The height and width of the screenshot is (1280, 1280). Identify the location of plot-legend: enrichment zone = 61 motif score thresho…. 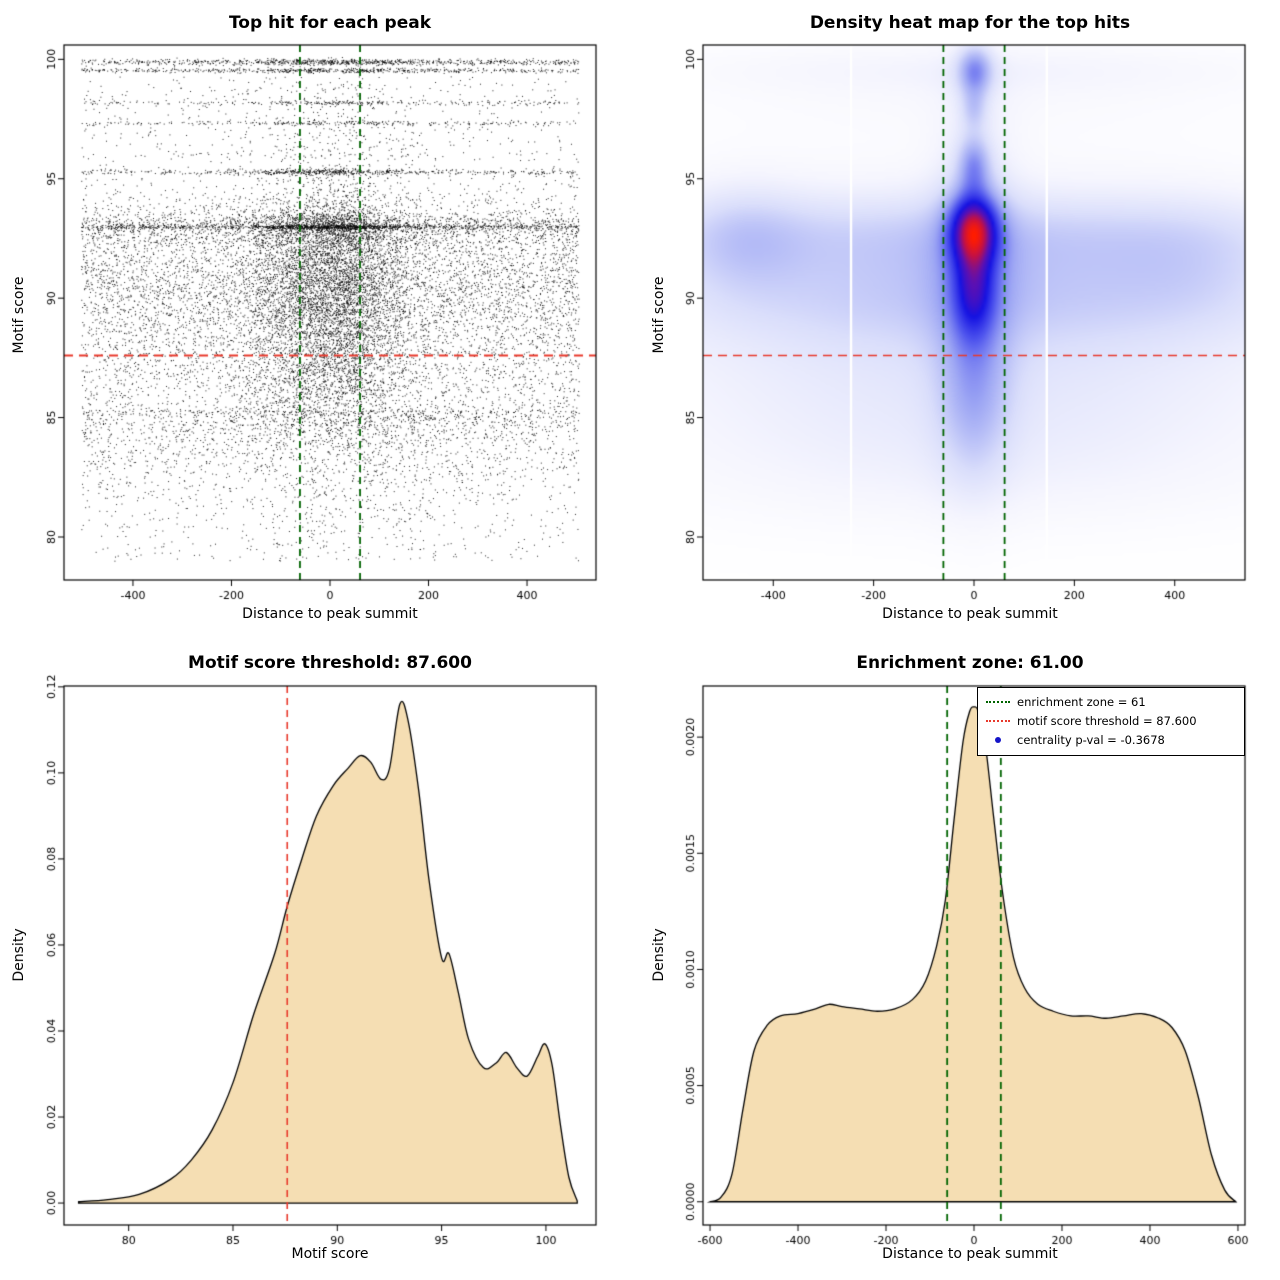
(1111, 721).